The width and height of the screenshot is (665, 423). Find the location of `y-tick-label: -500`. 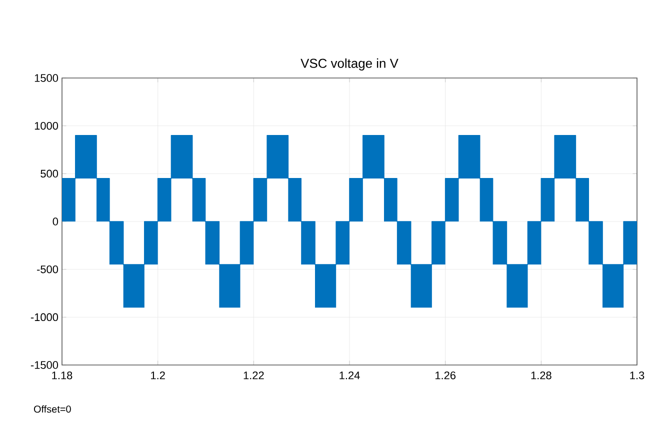

y-tick-label: -500 is located at coordinates (47, 269).